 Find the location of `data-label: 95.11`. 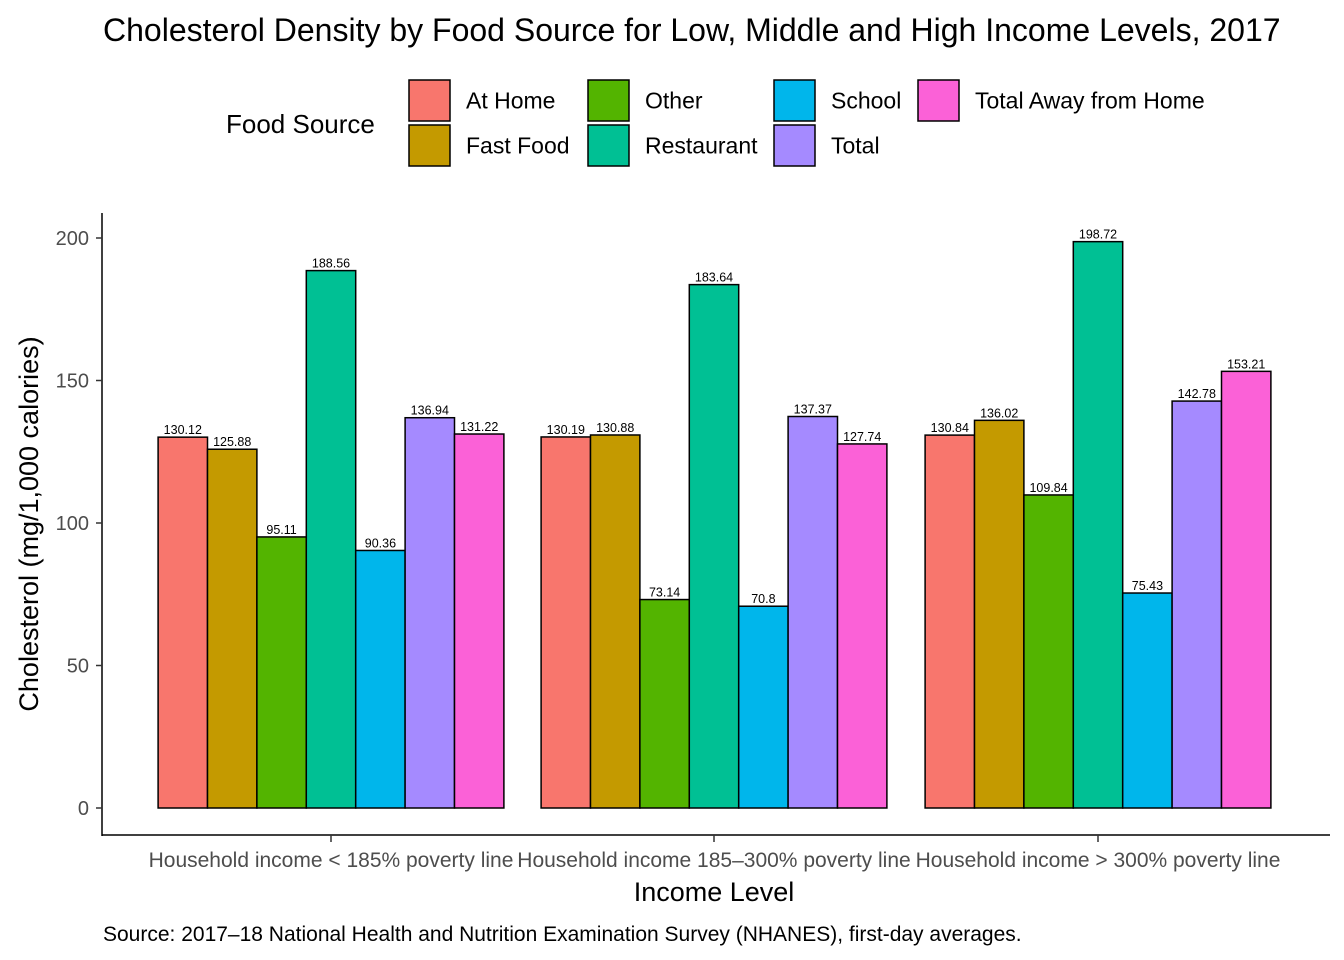

data-label: 95.11 is located at coordinates (281, 530).